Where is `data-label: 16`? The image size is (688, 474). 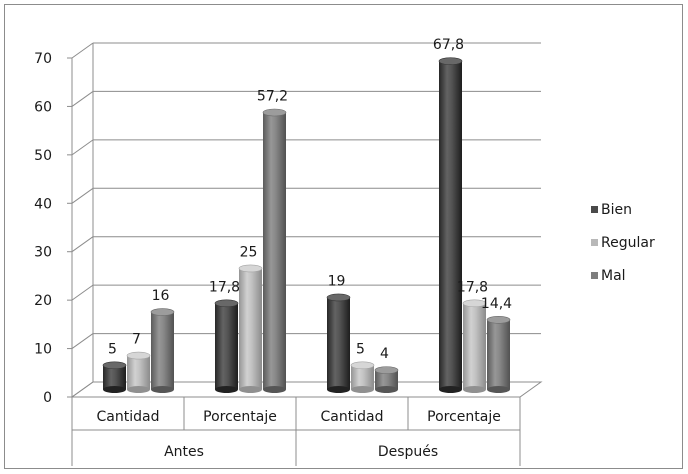 data-label: 16 is located at coordinates (161, 296).